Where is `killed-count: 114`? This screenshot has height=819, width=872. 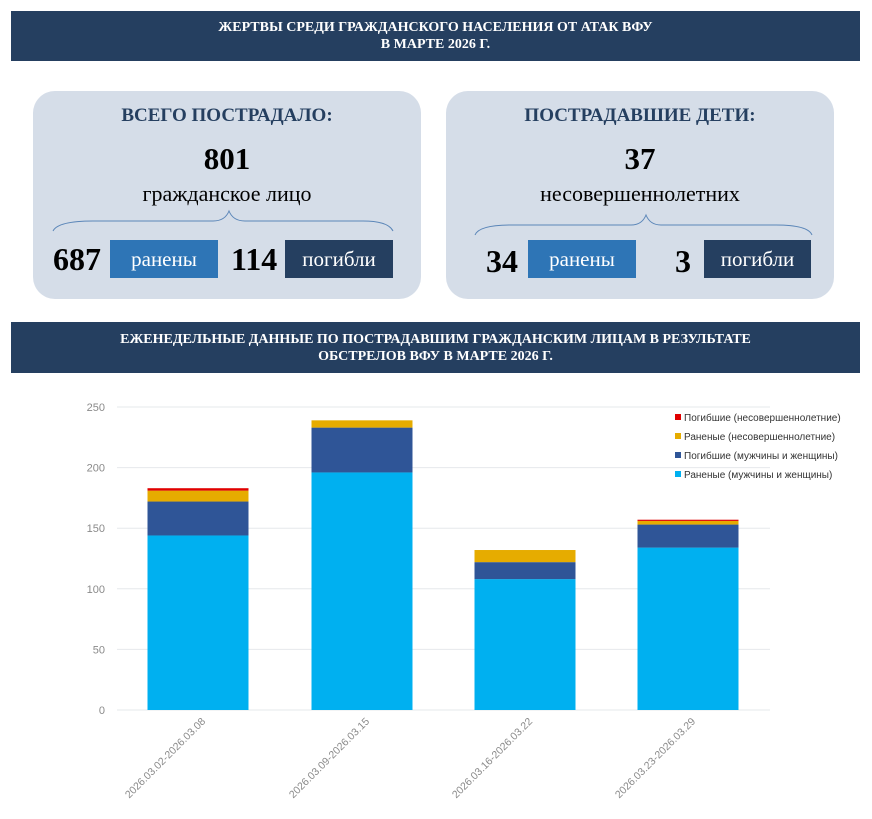 killed-count: 114 is located at coordinates (254, 259).